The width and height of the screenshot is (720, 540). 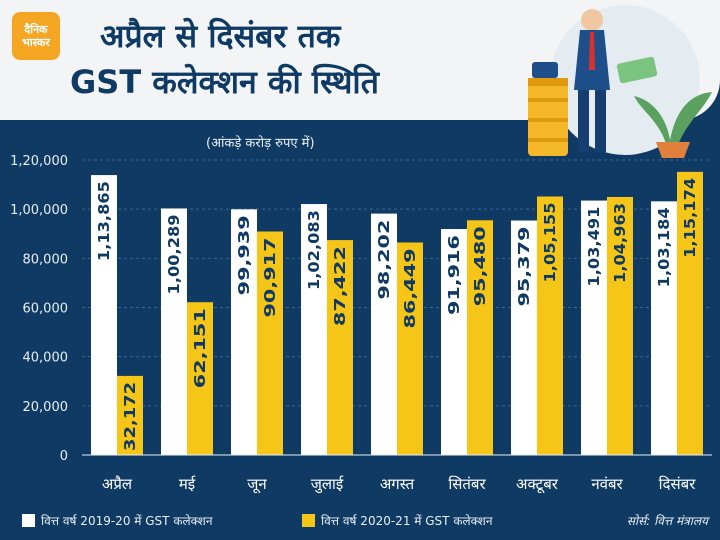 I want to click on data-label: 99,939, so click(x=244, y=255).